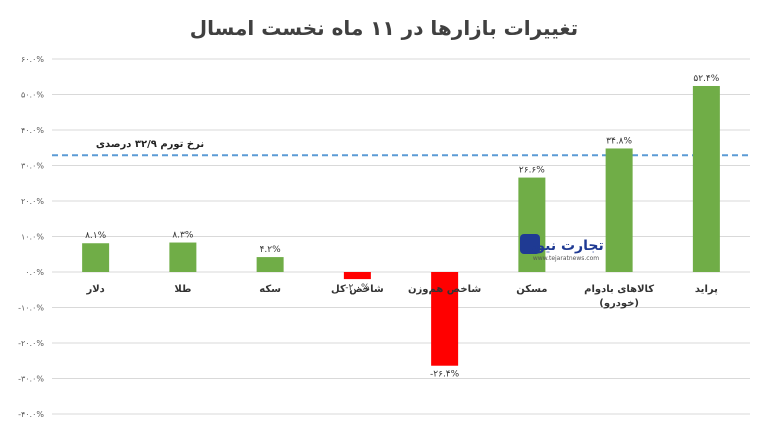  What do you see at coordinates (706, 289) in the screenshot?
I see `category-label: پراید` at bounding box center [706, 289].